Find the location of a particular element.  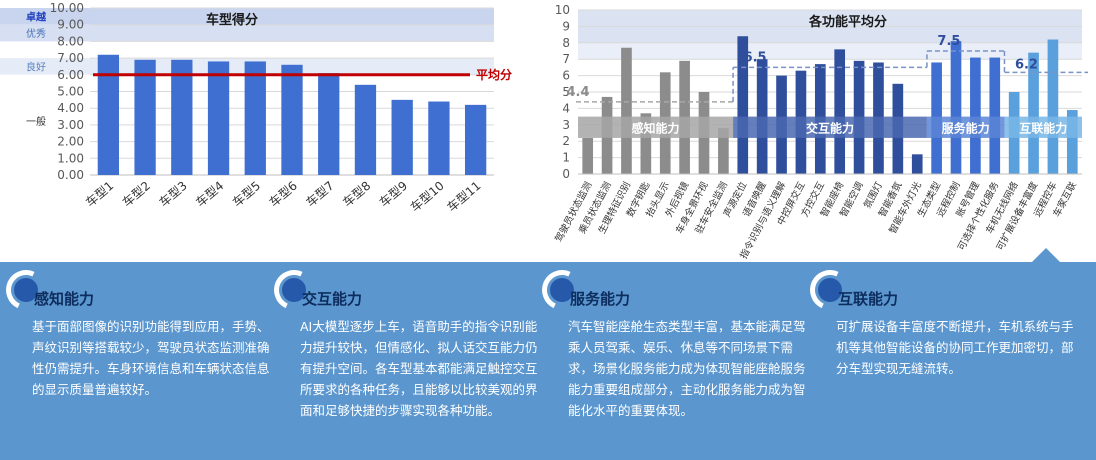

chart-title: 车型得分 is located at coordinates (232, 20).